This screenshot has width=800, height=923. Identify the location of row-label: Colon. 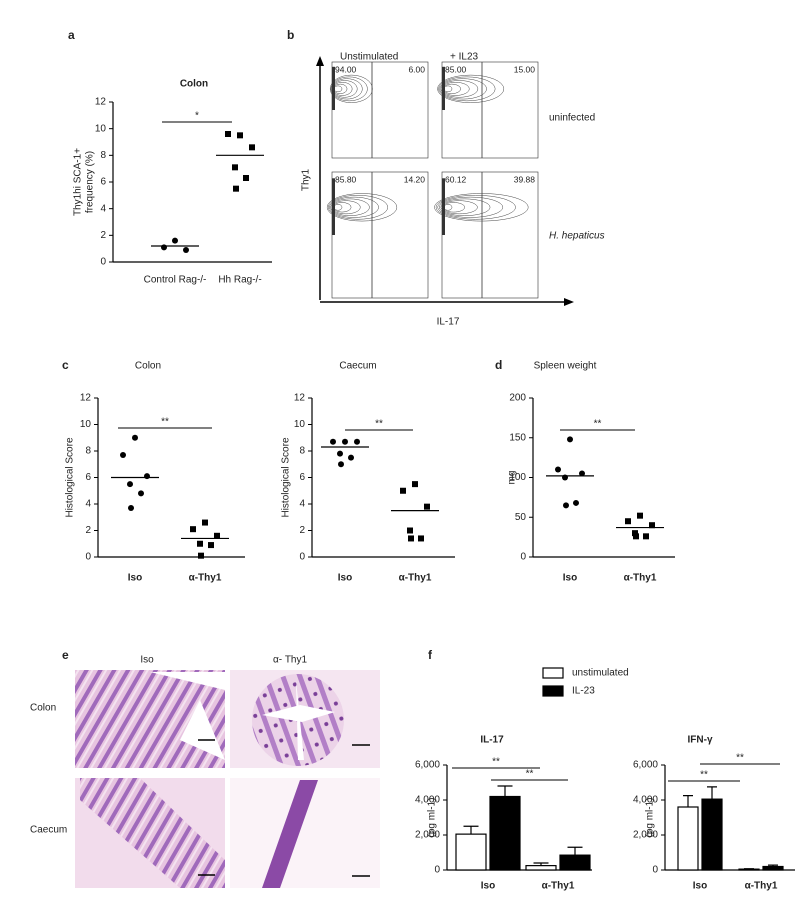
(43, 708).